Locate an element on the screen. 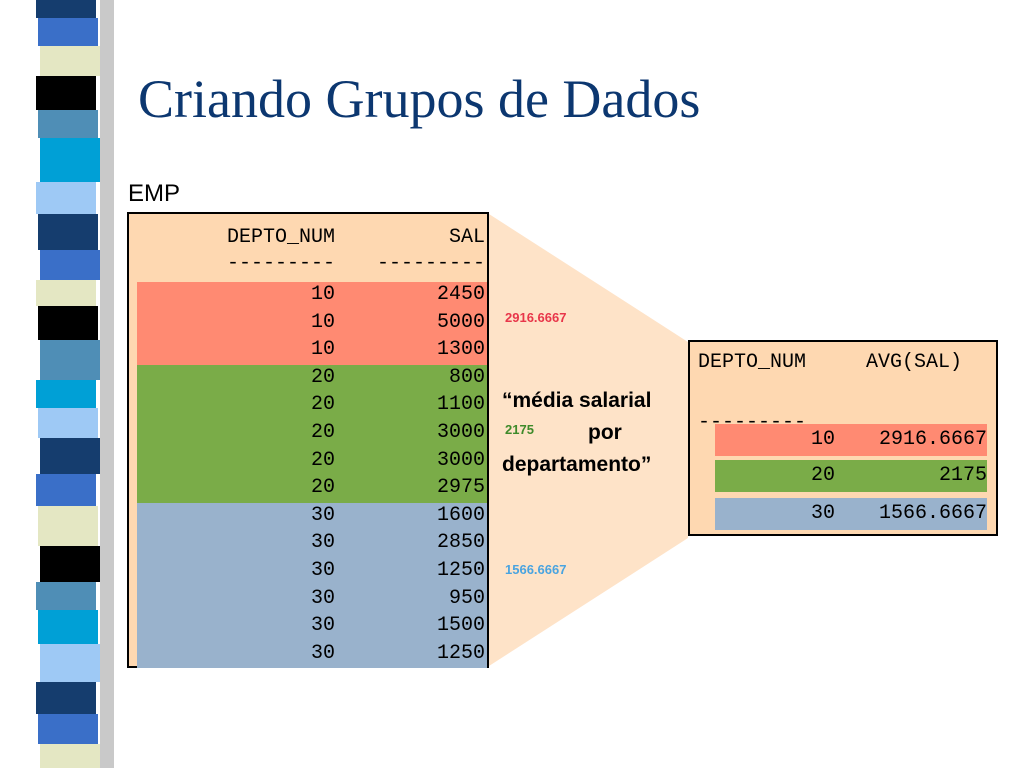  table-row: 10 1300 is located at coordinates (312, 351).